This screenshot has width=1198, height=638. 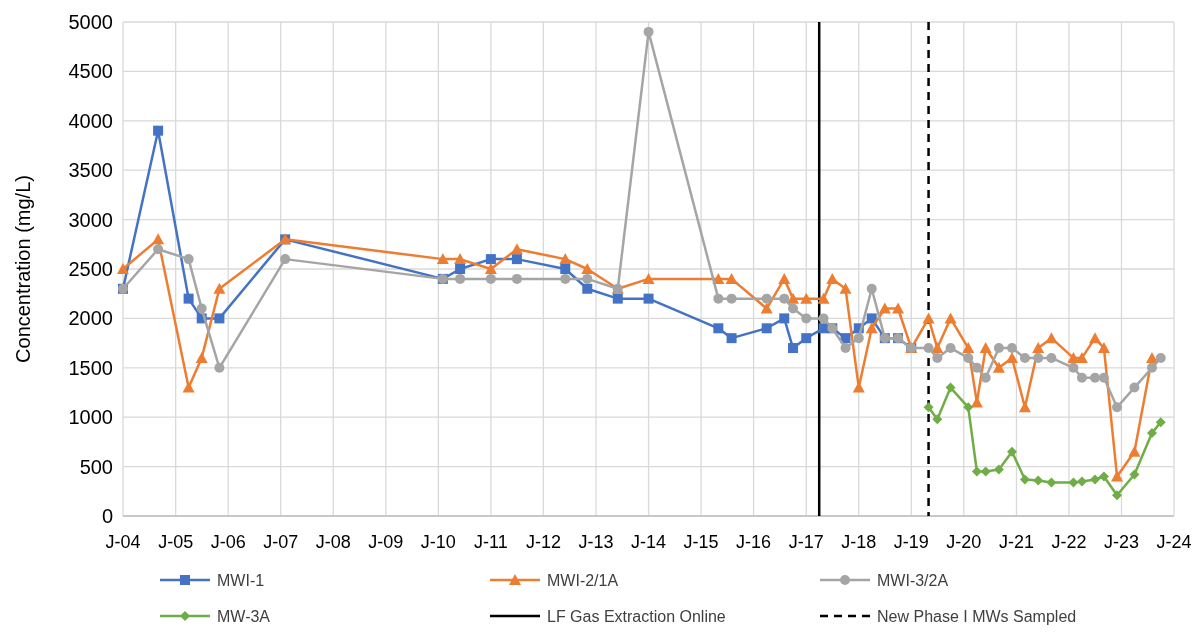 I want to click on x-tick-label: J-21, so click(x=1016, y=542).